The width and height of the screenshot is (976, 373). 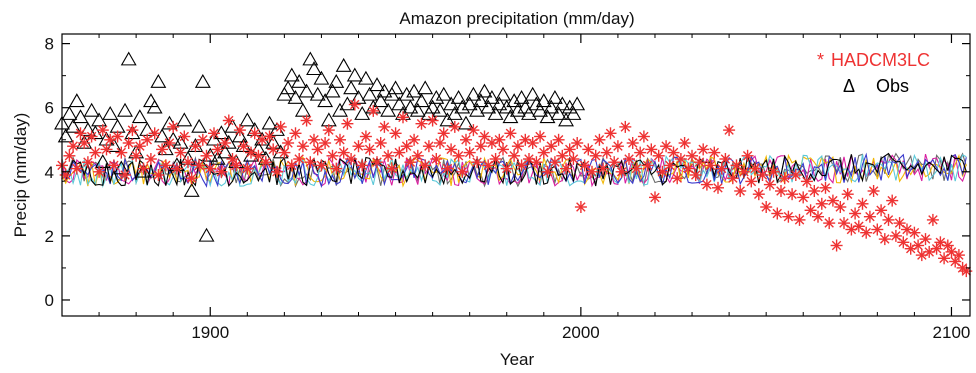 What do you see at coordinates (49, 236) in the screenshot?
I see `y-tick-label: 2` at bounding box center [49, 236].